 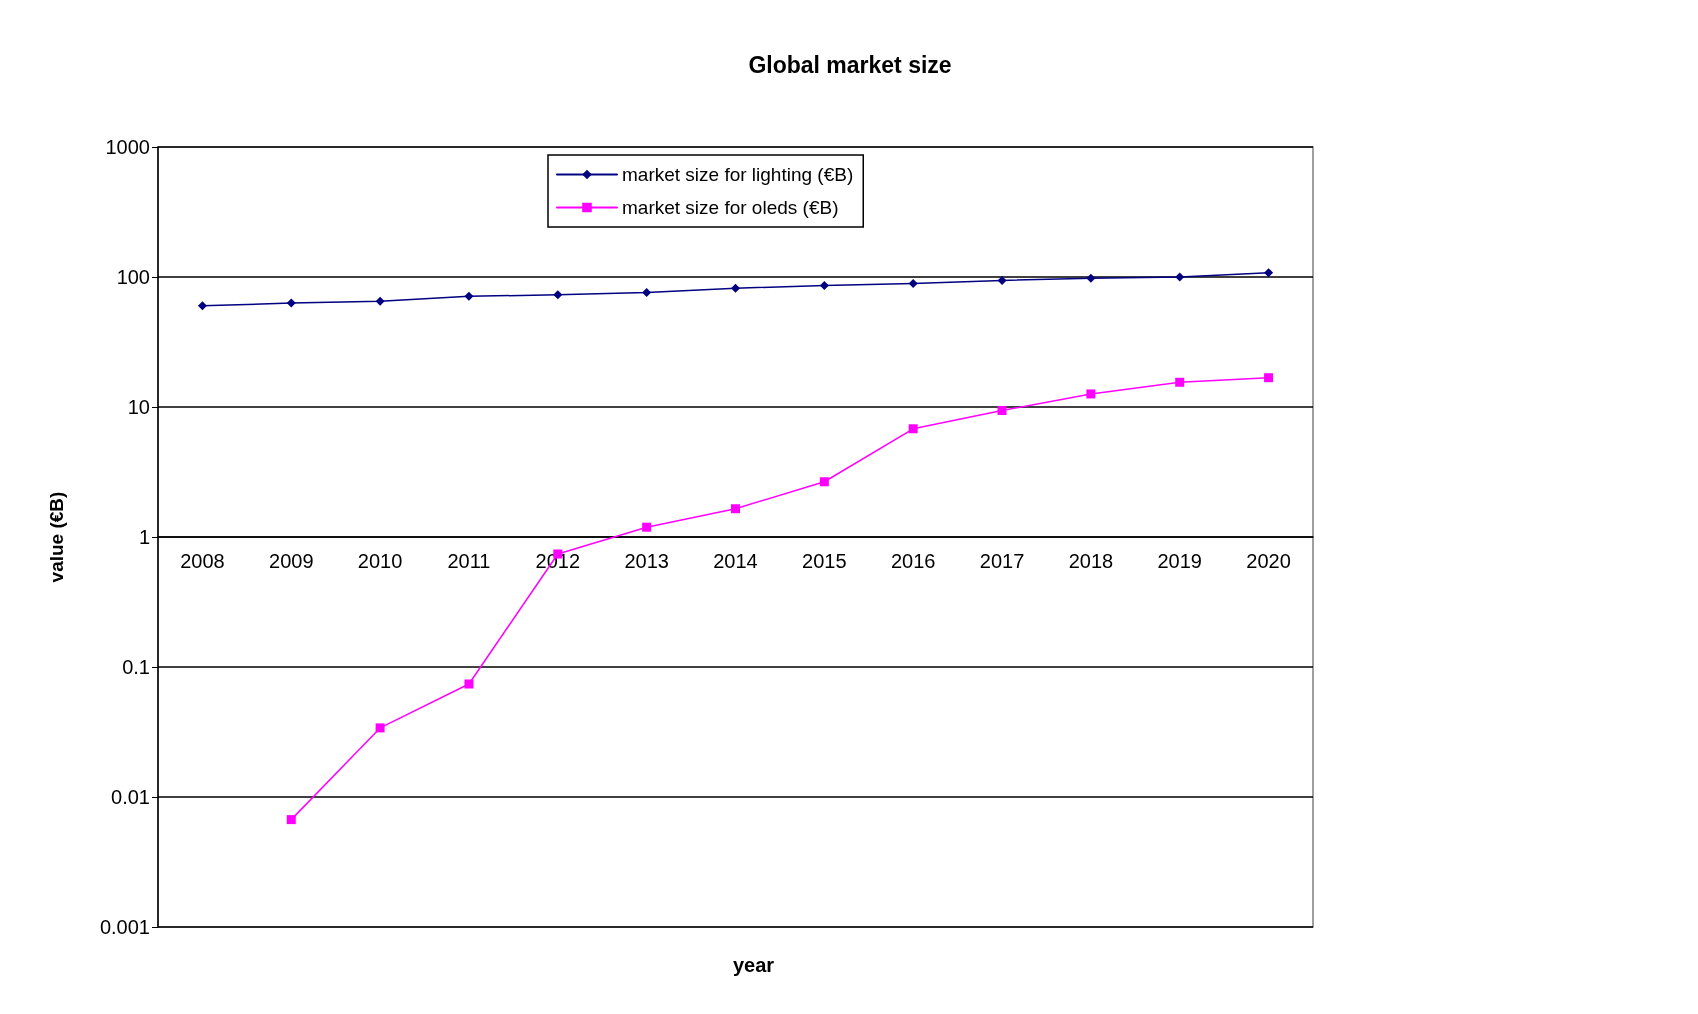 I want to click on x-axis-title: year, so click(x=754, y=965).